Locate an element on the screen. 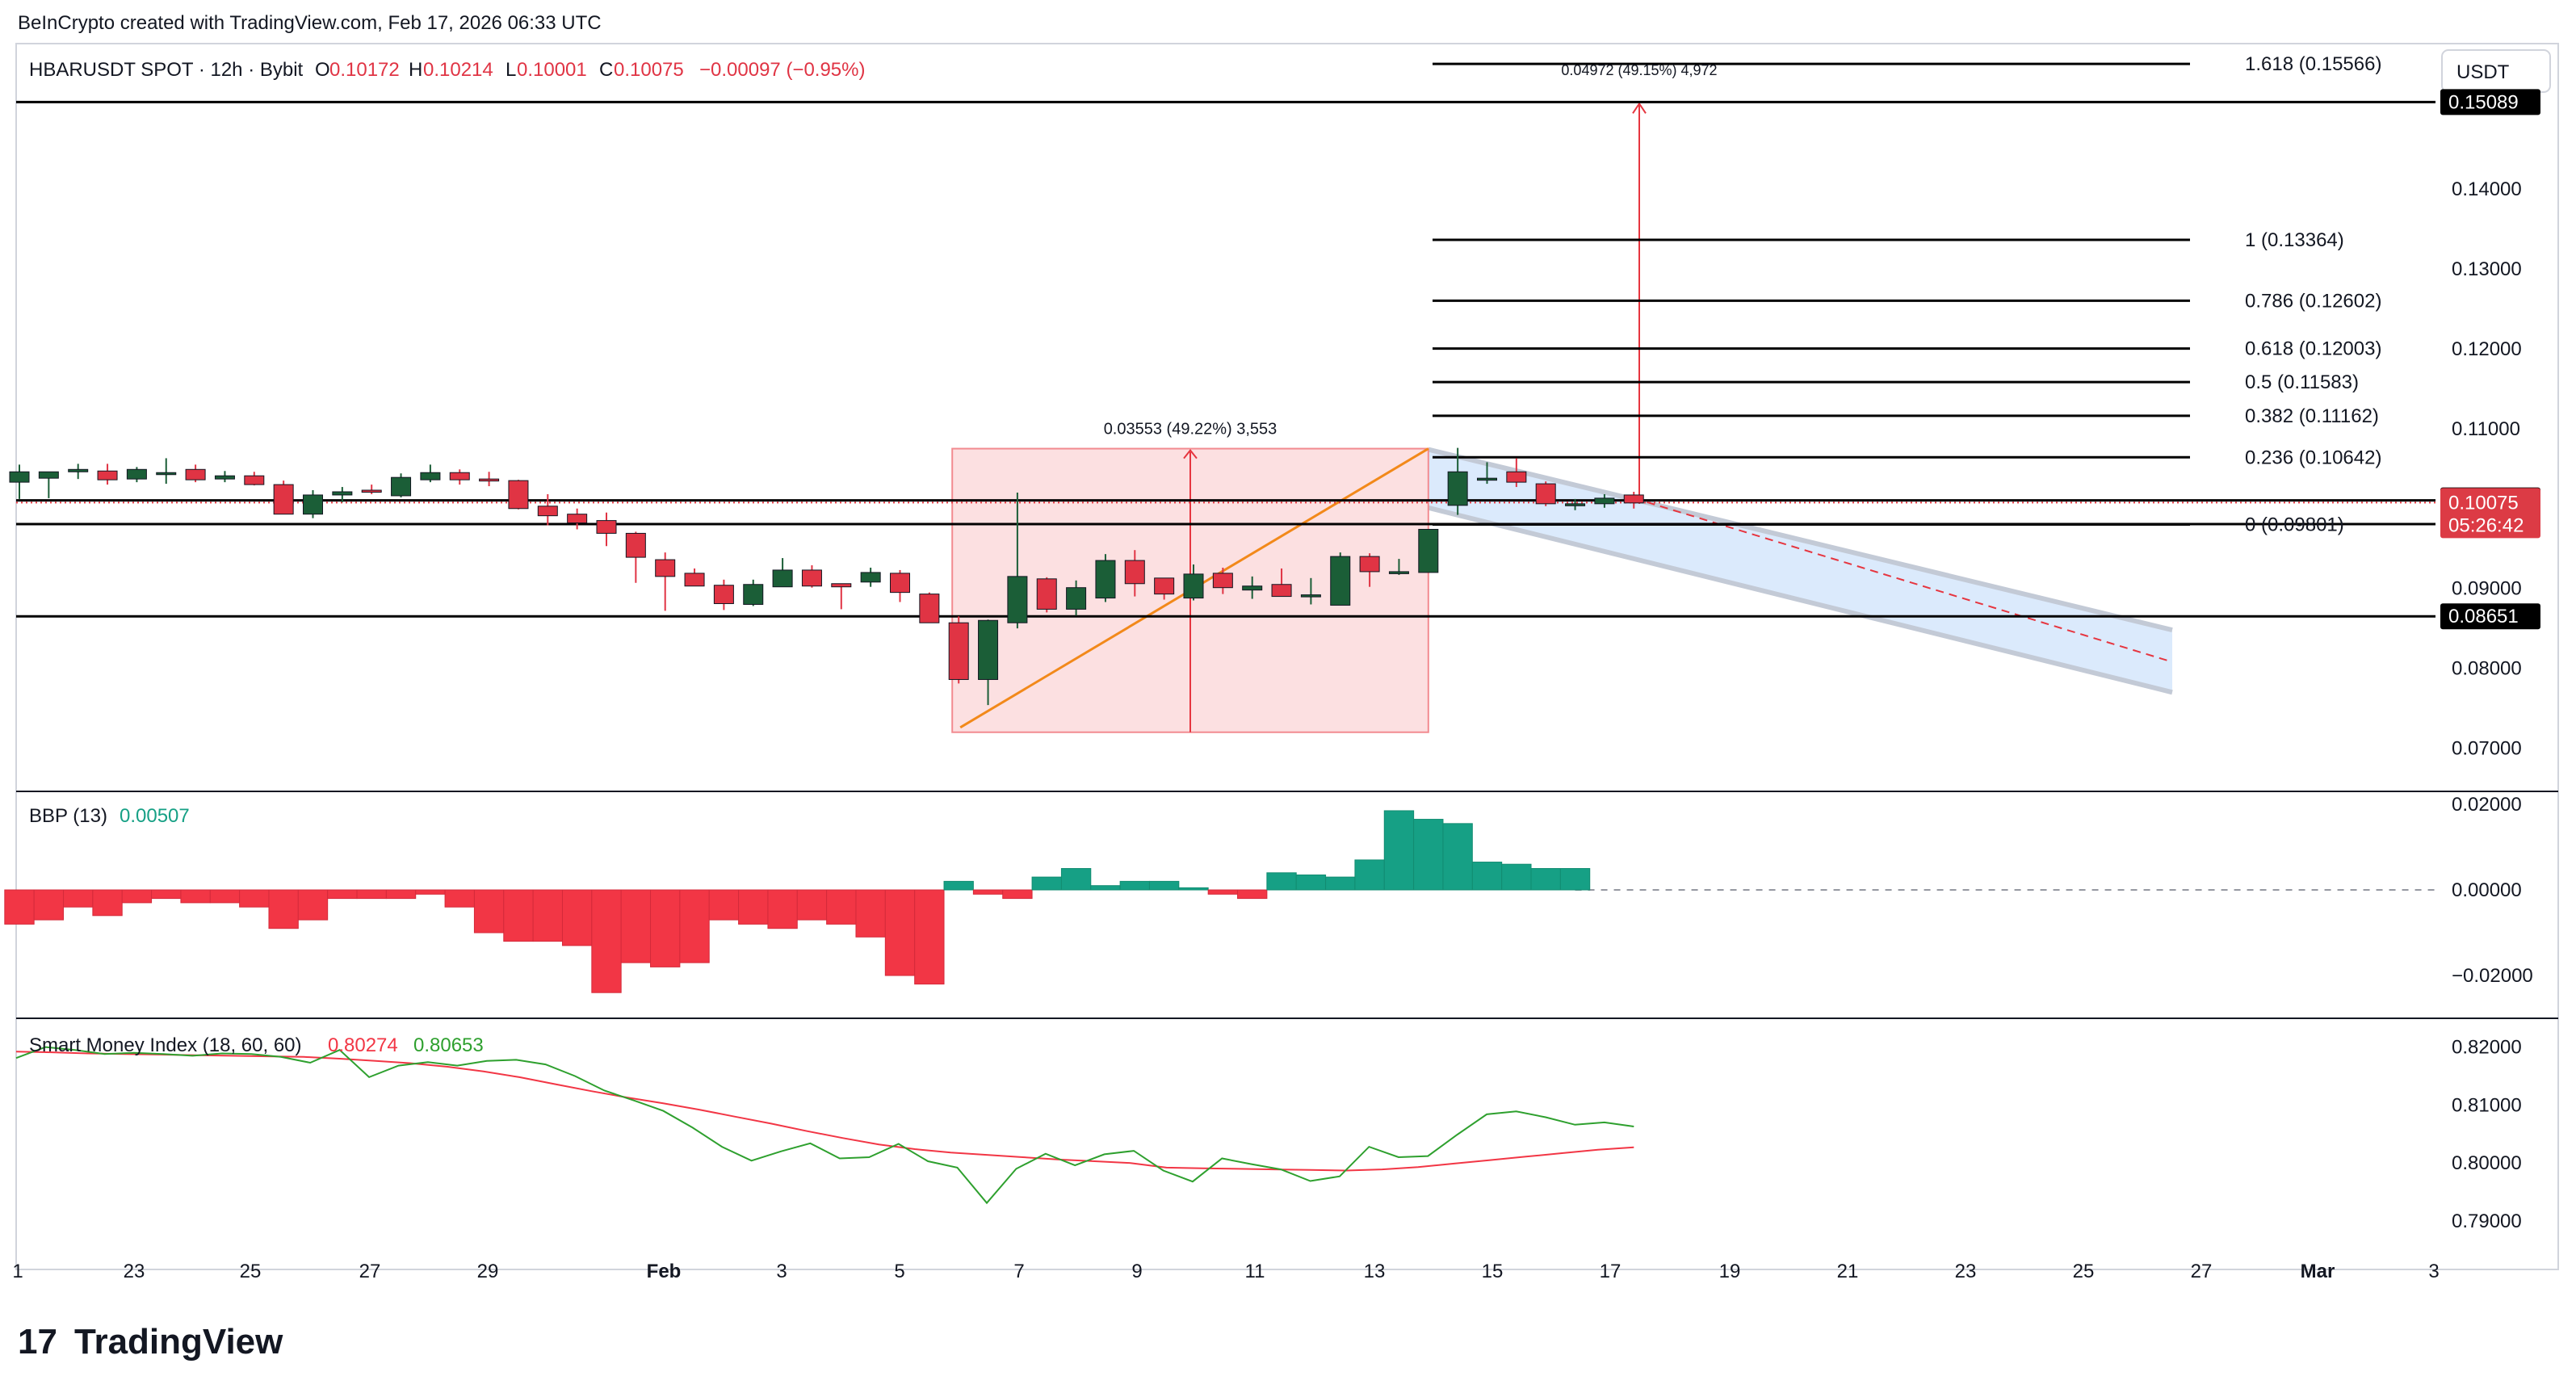  price-tag-label: 0.08651 is located at coordinates (2483, 617).